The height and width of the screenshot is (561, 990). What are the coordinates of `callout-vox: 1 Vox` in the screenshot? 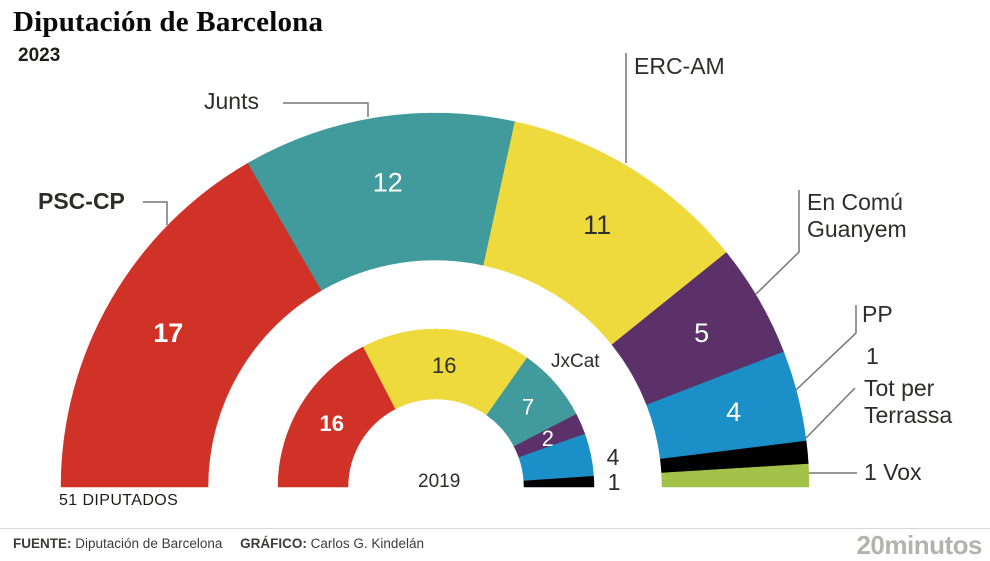 It's located at (893, 472).